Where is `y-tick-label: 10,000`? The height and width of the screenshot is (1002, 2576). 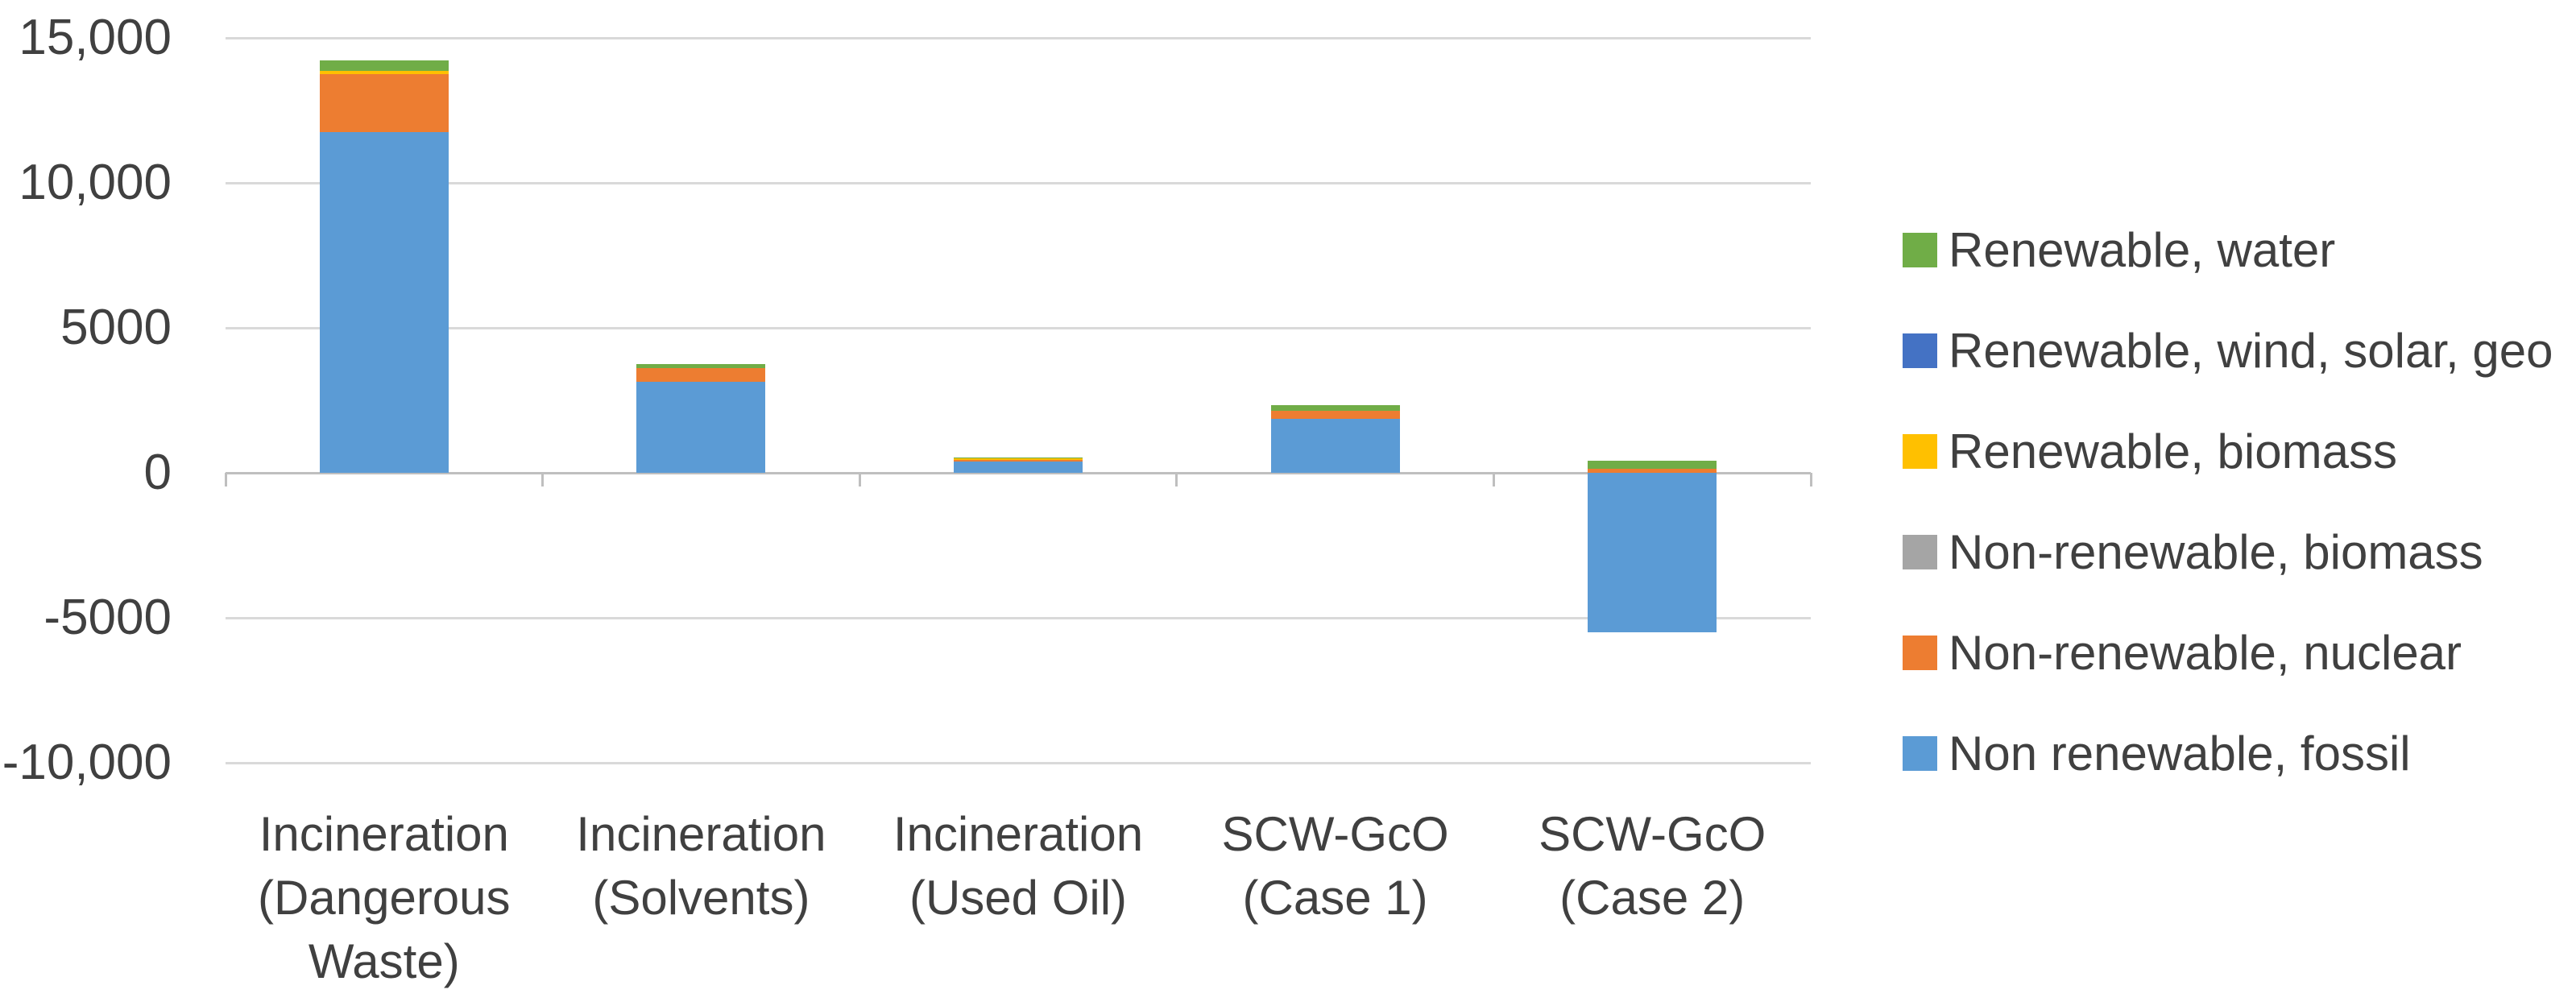
y-tick-label: 10,000 is located at coordinates (95, 182).